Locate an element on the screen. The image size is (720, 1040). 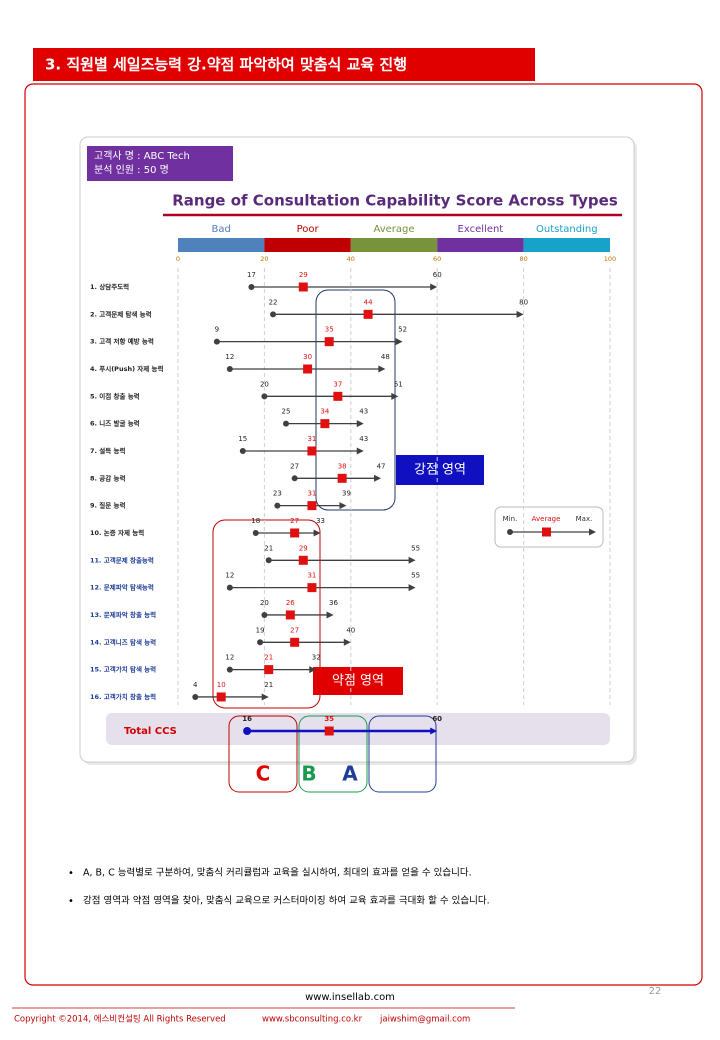
category-label: 14. 고객니즈 탐색 능력 is located at coordinates (123, 641).